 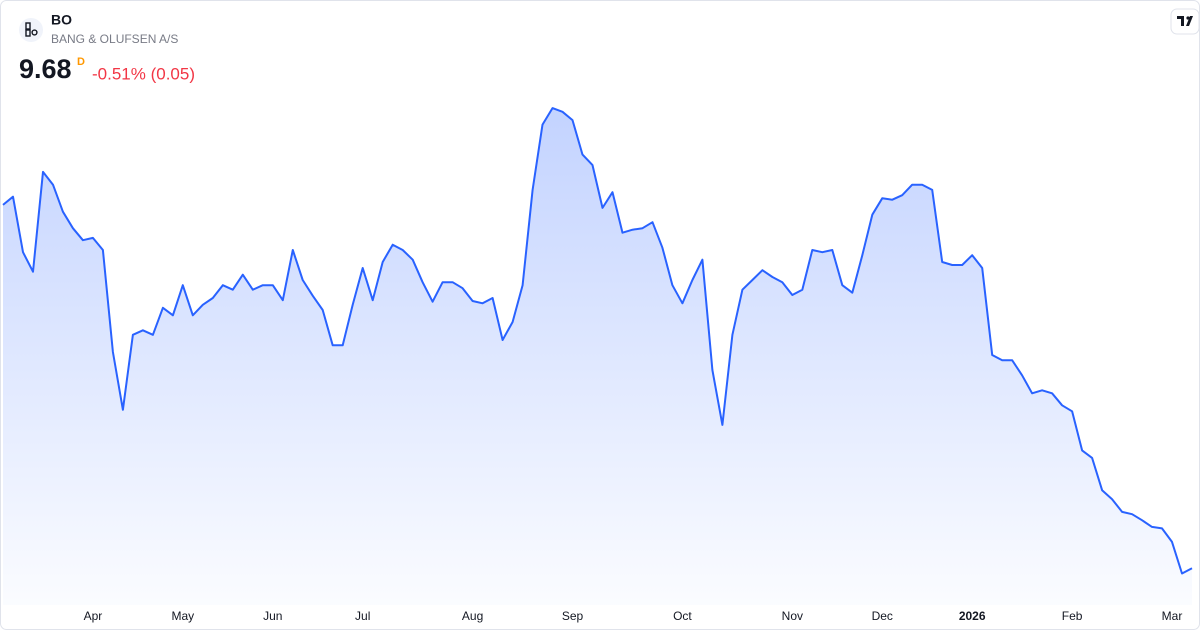 I want to click on x-tick-label: Feb, so click(x=1072, y=616).